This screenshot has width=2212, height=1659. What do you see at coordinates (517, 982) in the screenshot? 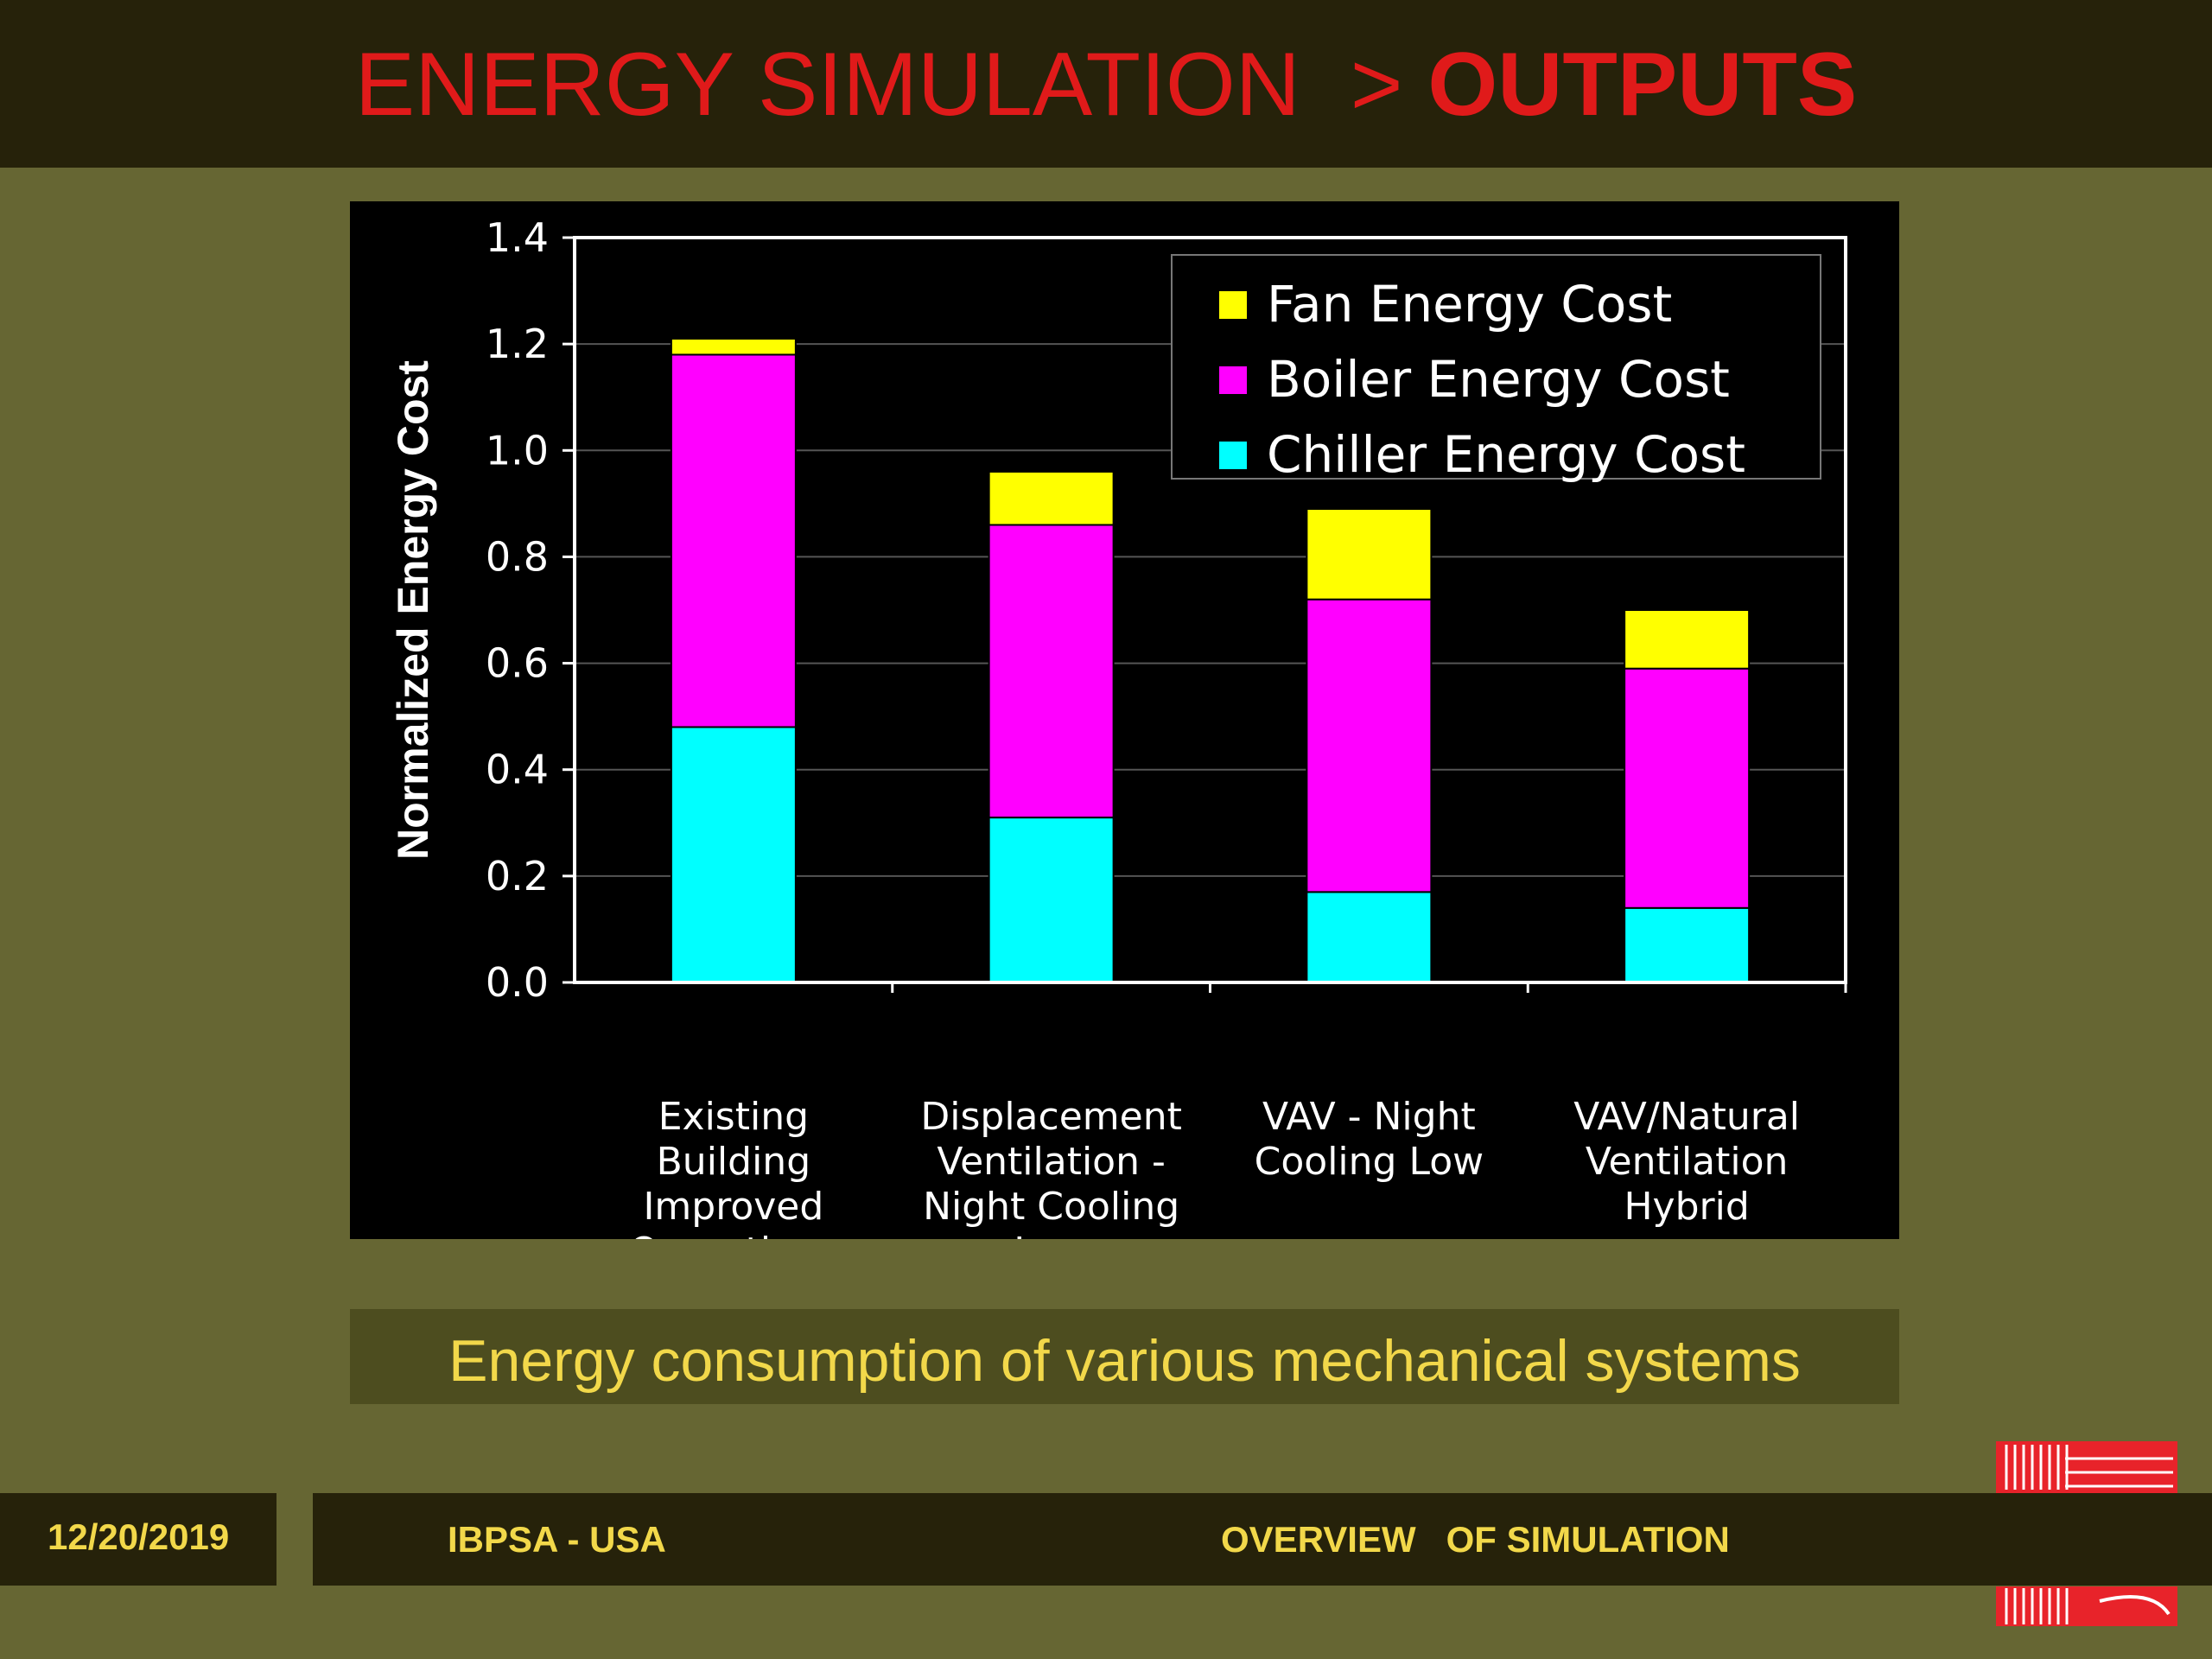
I see `y-tick-label: 0.0` at bounding box center [517, 982].